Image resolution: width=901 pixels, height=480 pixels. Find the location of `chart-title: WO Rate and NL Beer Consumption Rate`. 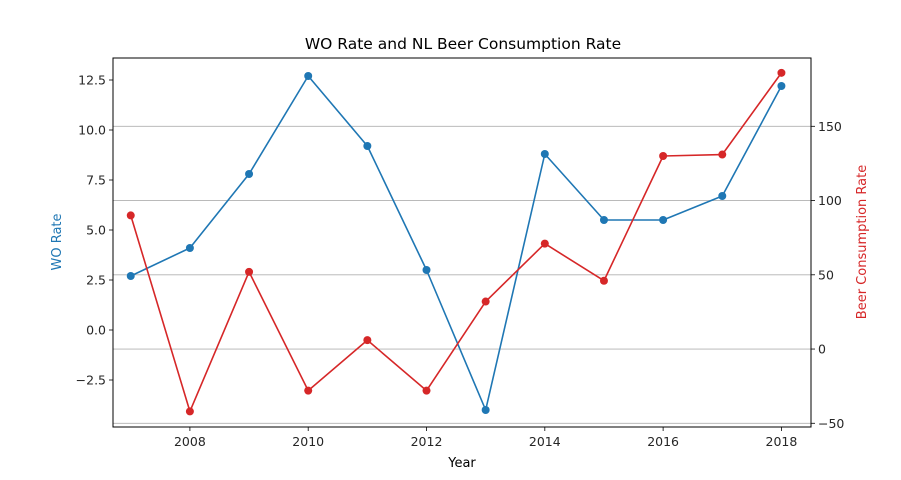

chart-title: WO Rate and NL Beer Consumption Rate is located at coordinates (463, 44).